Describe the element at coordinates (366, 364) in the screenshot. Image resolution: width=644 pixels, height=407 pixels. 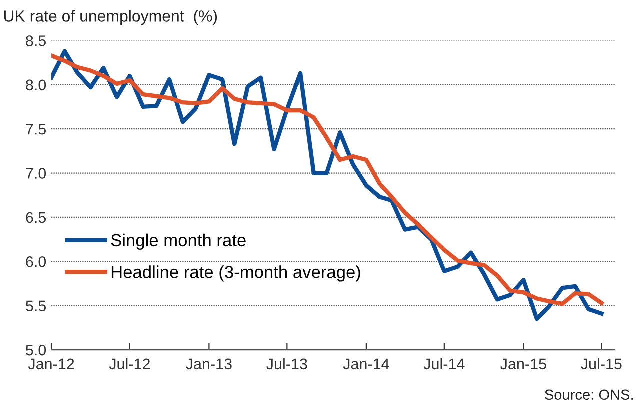
I see `x-tick-label: Jan-14` at that location.